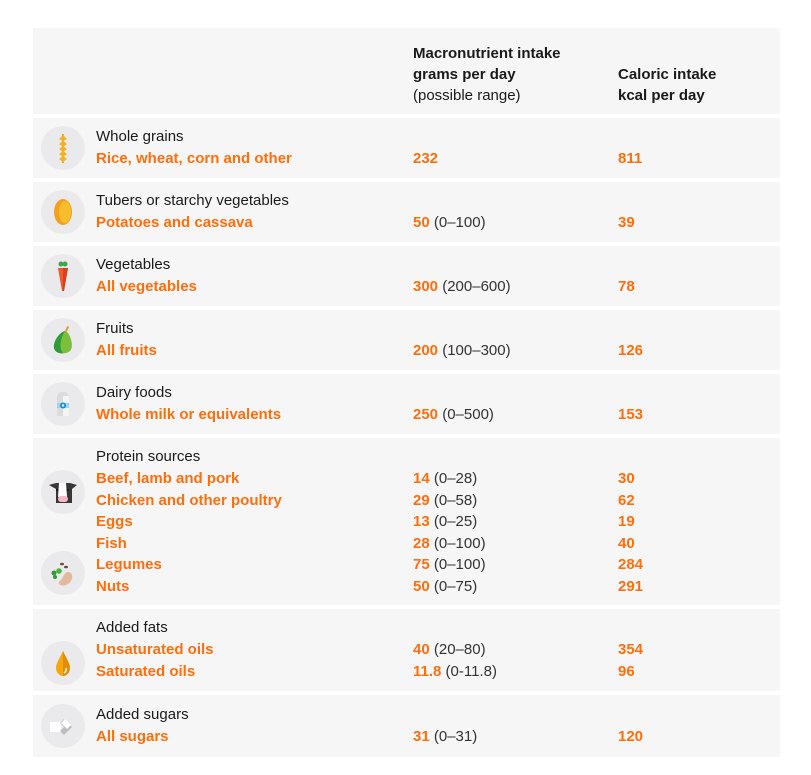 This screenshot has height=775, width=811. What do you see at coordinates (111, 543) in the screenshot?
I see `item-label: Fish` at bounding box center [111, 543].